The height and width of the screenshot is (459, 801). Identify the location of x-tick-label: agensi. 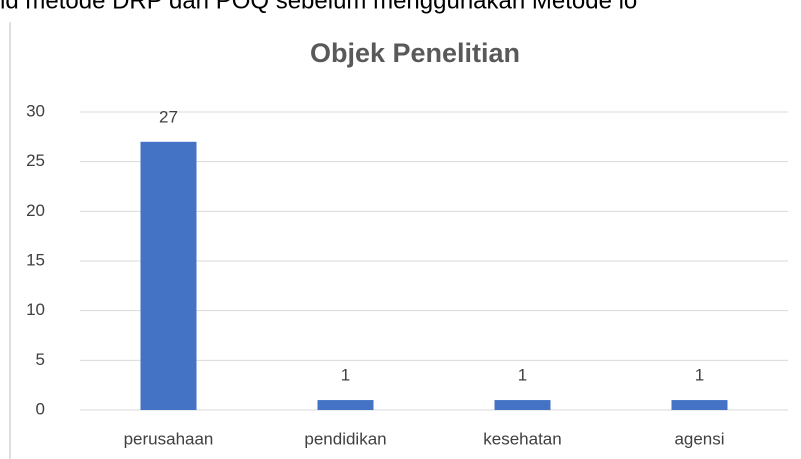
(699, 438).